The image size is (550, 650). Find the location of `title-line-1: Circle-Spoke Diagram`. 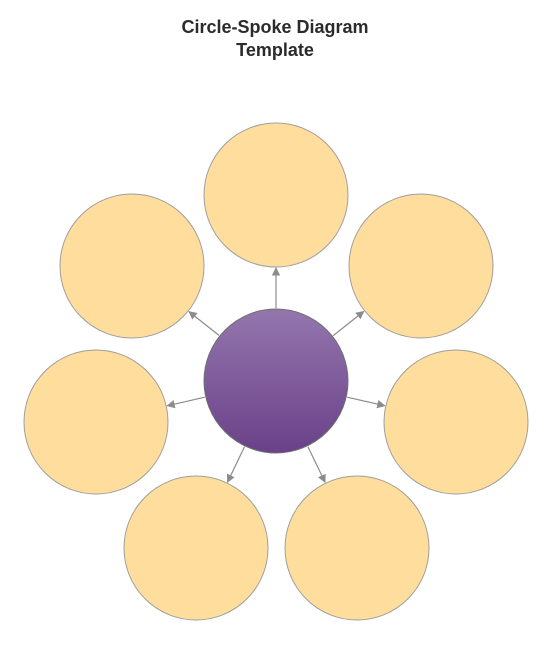

title-line-1: Circle-Spoke Diagram is located at coordinates (275, 27).